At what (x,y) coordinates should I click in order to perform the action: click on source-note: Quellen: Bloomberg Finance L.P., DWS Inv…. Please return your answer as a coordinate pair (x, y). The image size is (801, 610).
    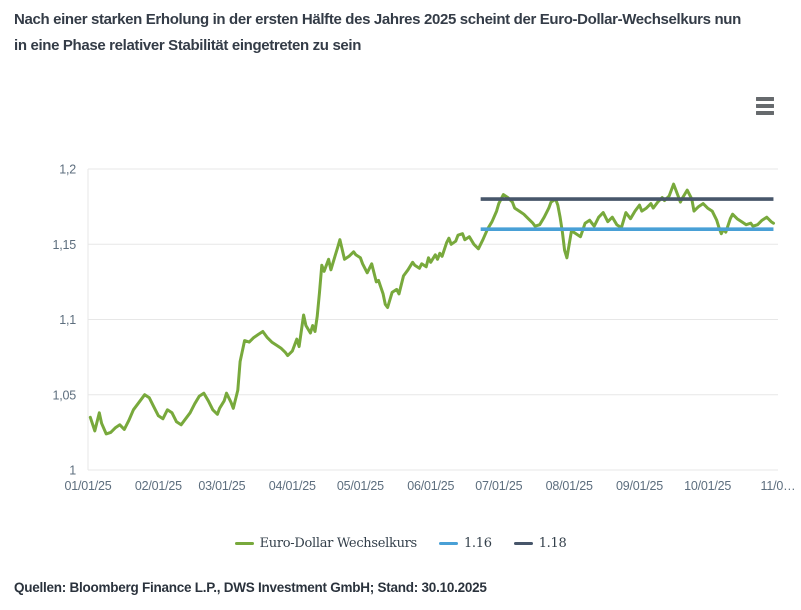
    Looking at the image, I should click on (250, 587).